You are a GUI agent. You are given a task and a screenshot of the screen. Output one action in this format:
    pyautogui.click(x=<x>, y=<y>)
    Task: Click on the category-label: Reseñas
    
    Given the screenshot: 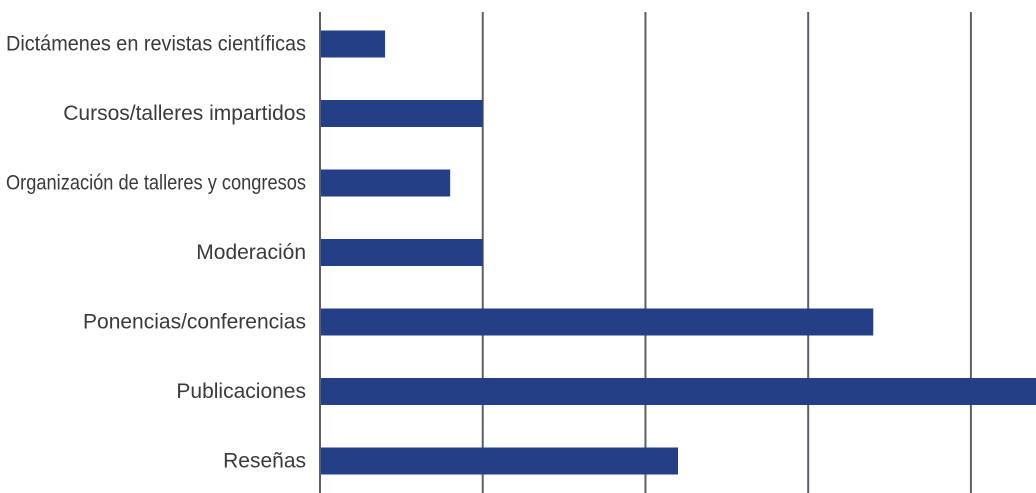 What is the action you would take?
    pyautogui.click(x=264, y=461)
    